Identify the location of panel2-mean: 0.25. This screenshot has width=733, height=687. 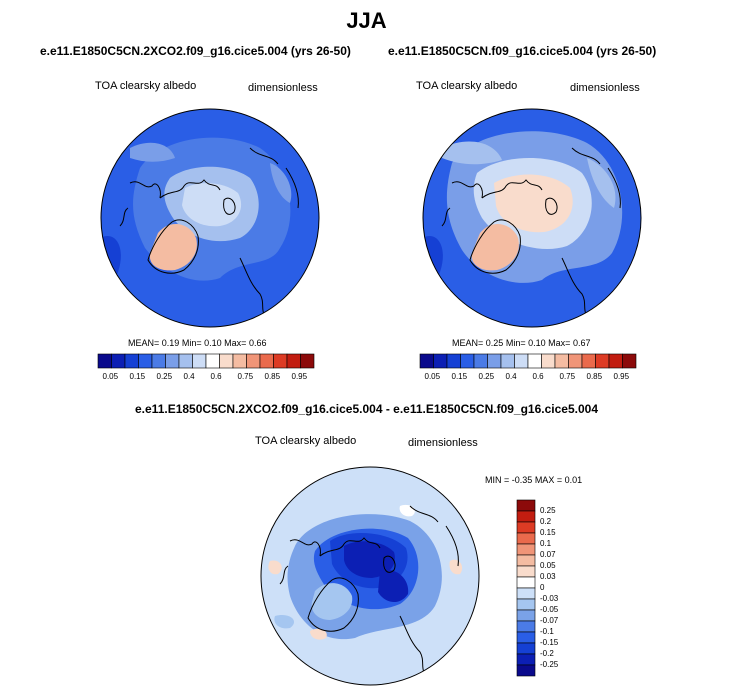
(494, 343).